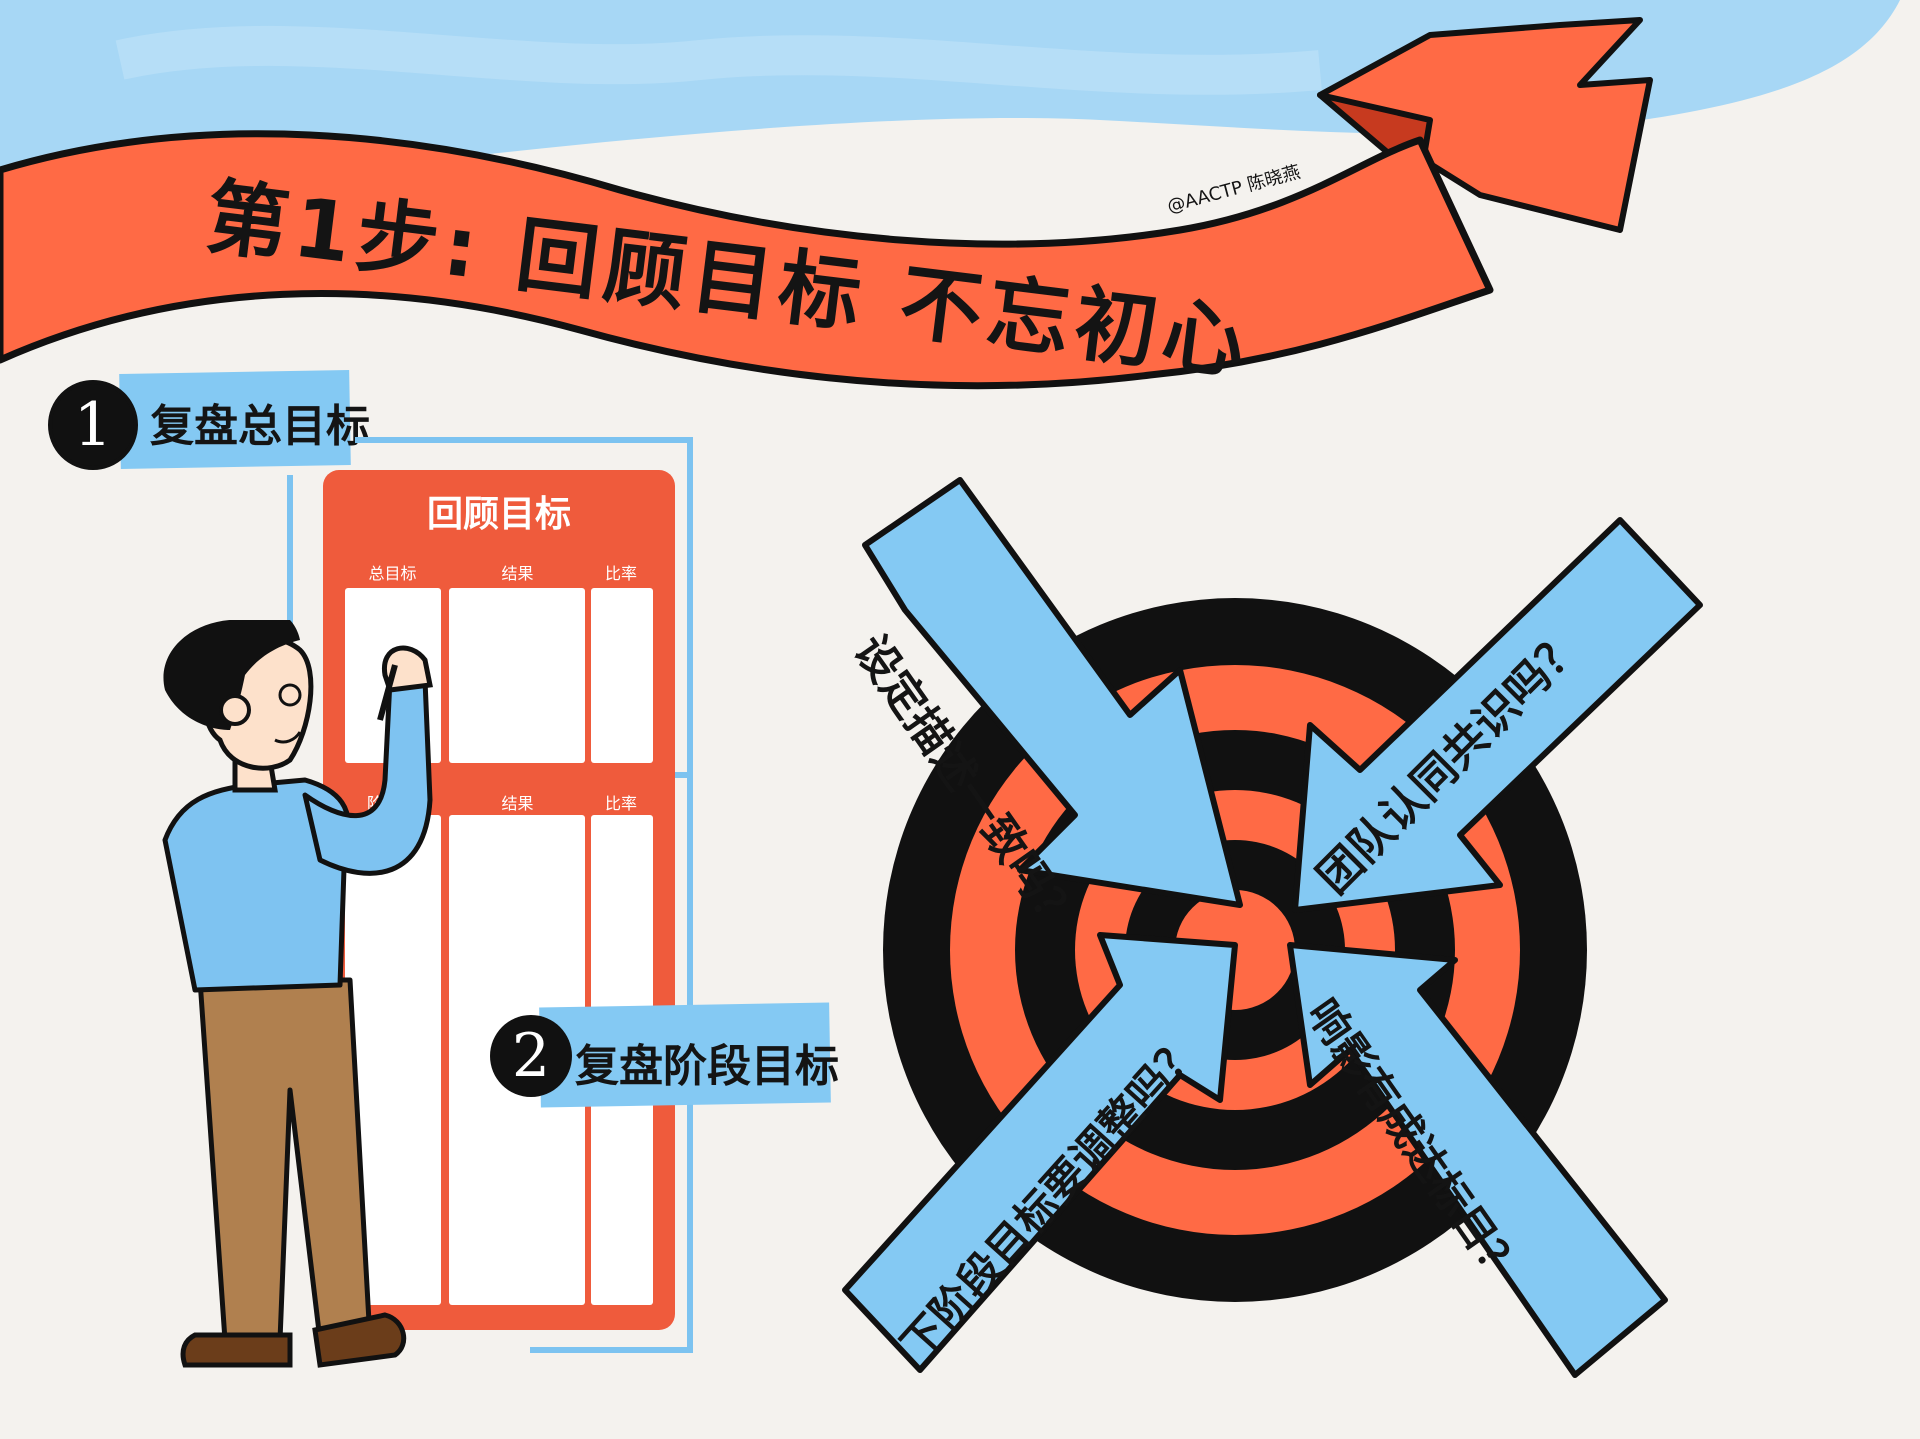 Image resolution: width=1920 pixels, height=1439 pixels. Describe the element at coordinates (517, 573) in the screenshot. I see `board-top-header-2: 结果` at that location.